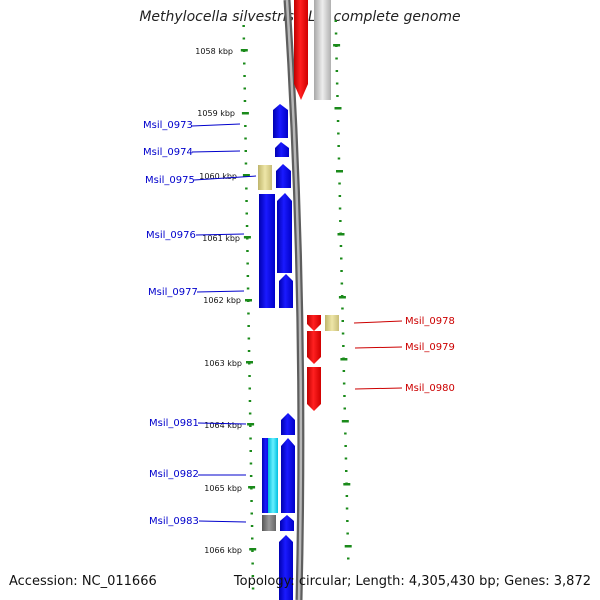 Image resolution: width=600 pixels, height=600 pixels. Describe the element at coordinates (83, 581) in the screenshot. I see `accession-text: Accession: NC_011666` at that location.